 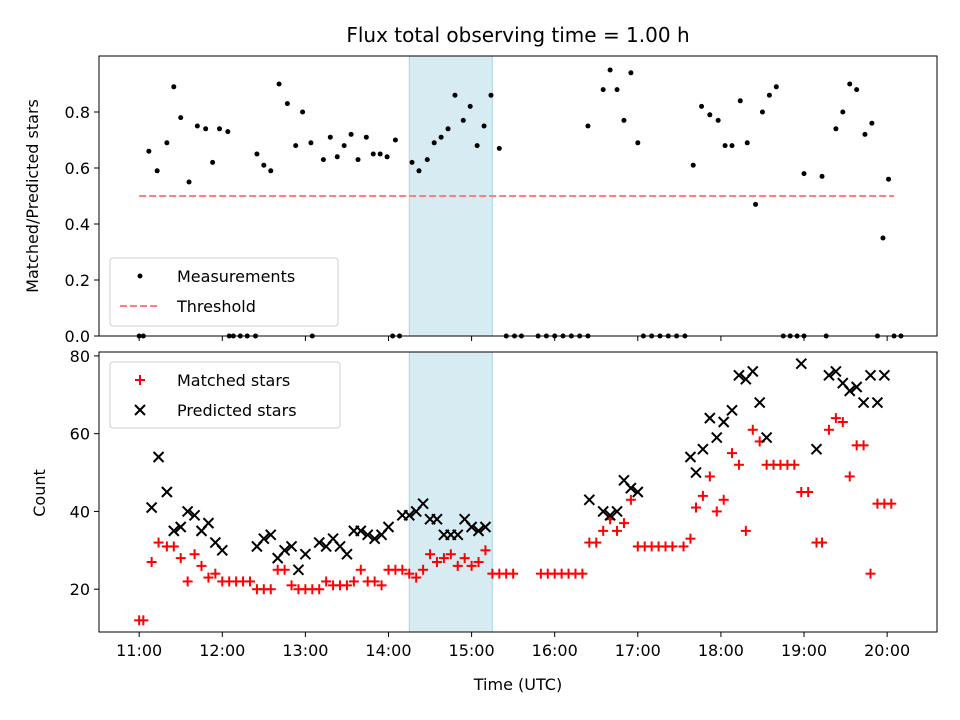 I want to click on y-tick-label: 80, so click(x=80, y=356).